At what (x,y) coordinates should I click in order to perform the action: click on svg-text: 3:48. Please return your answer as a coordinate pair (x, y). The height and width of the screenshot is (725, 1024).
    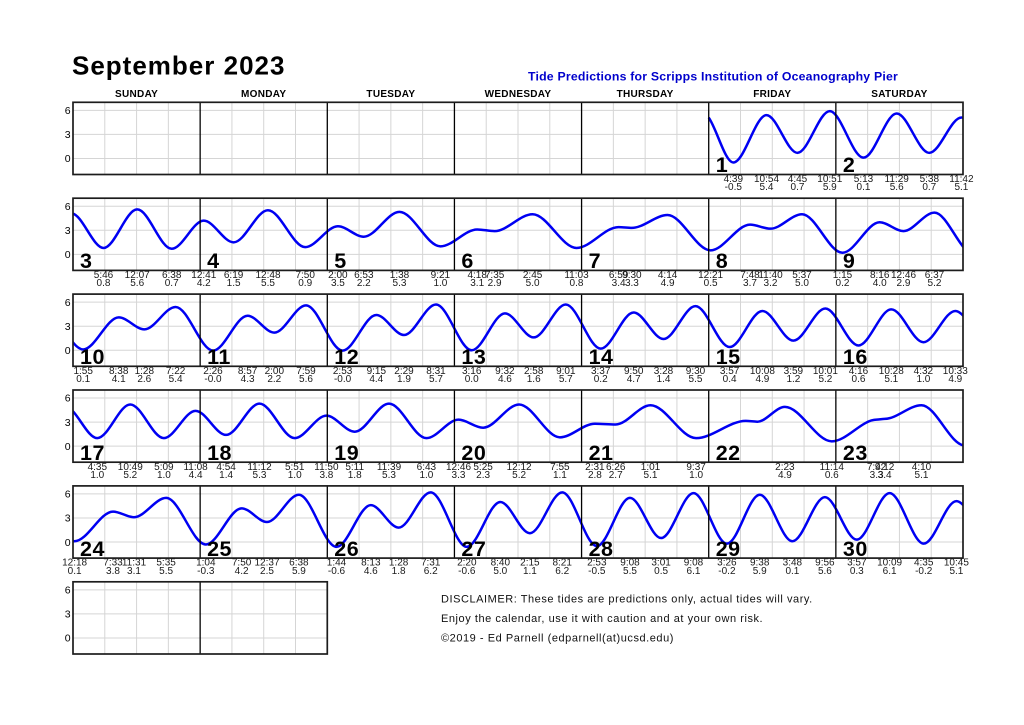
    Looking at the image, I should click on (793, 563).